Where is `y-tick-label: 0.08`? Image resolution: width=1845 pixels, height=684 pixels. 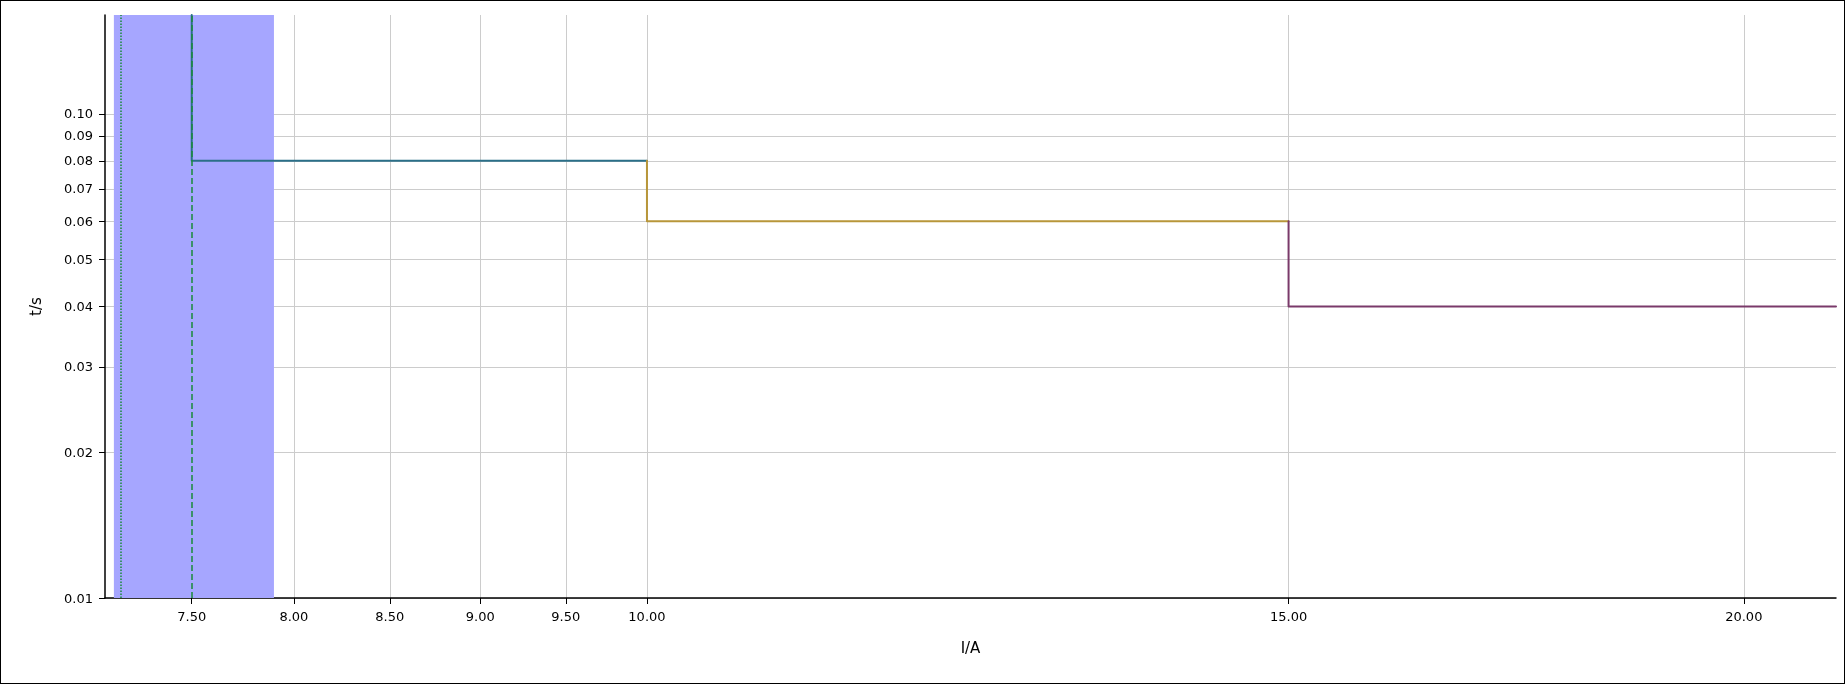 y-tick-label: 0.08 is located at coordinates (78, 161).